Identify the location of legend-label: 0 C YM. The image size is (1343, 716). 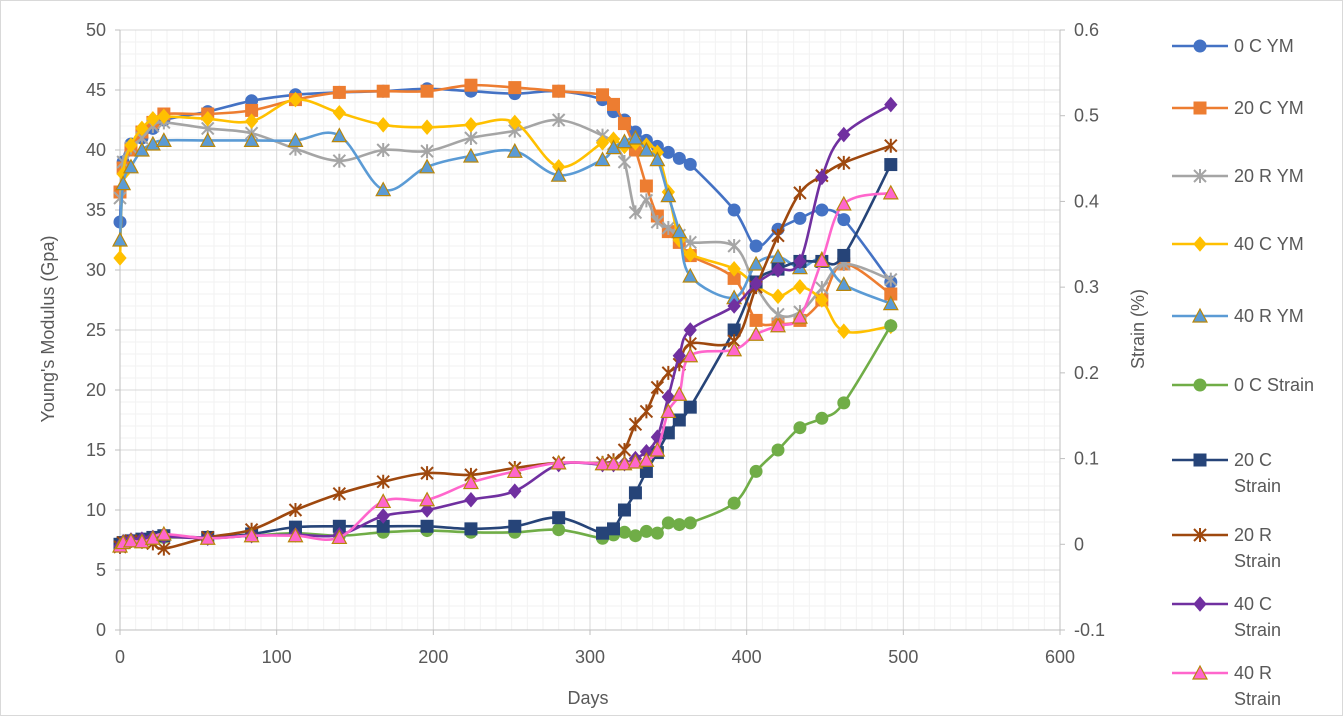
(1264, 46).